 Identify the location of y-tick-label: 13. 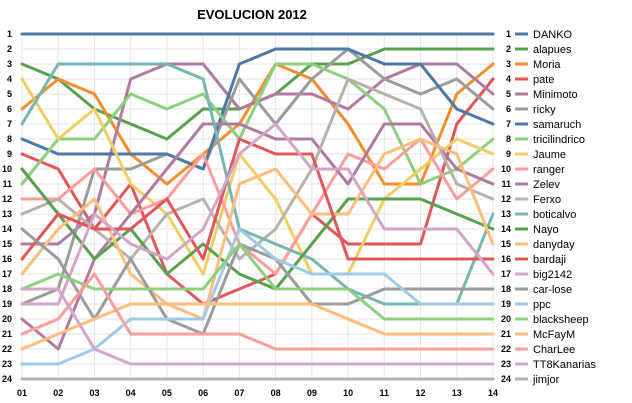
(7, 214).